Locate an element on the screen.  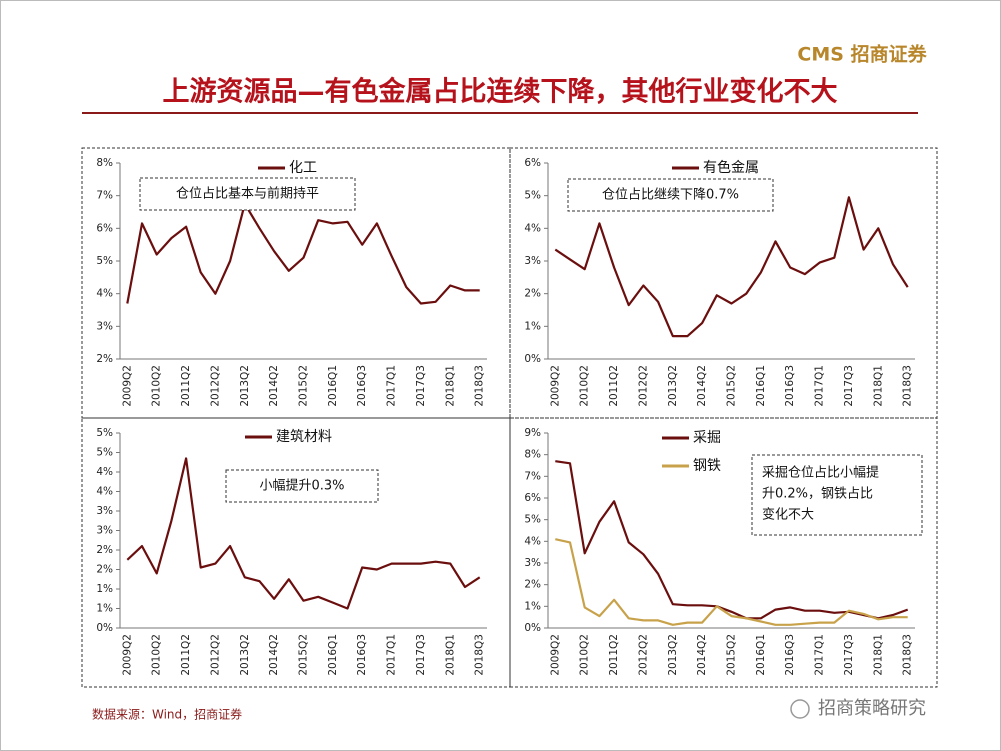
annotation: 变化不大 is located at coordinates (788, 515).